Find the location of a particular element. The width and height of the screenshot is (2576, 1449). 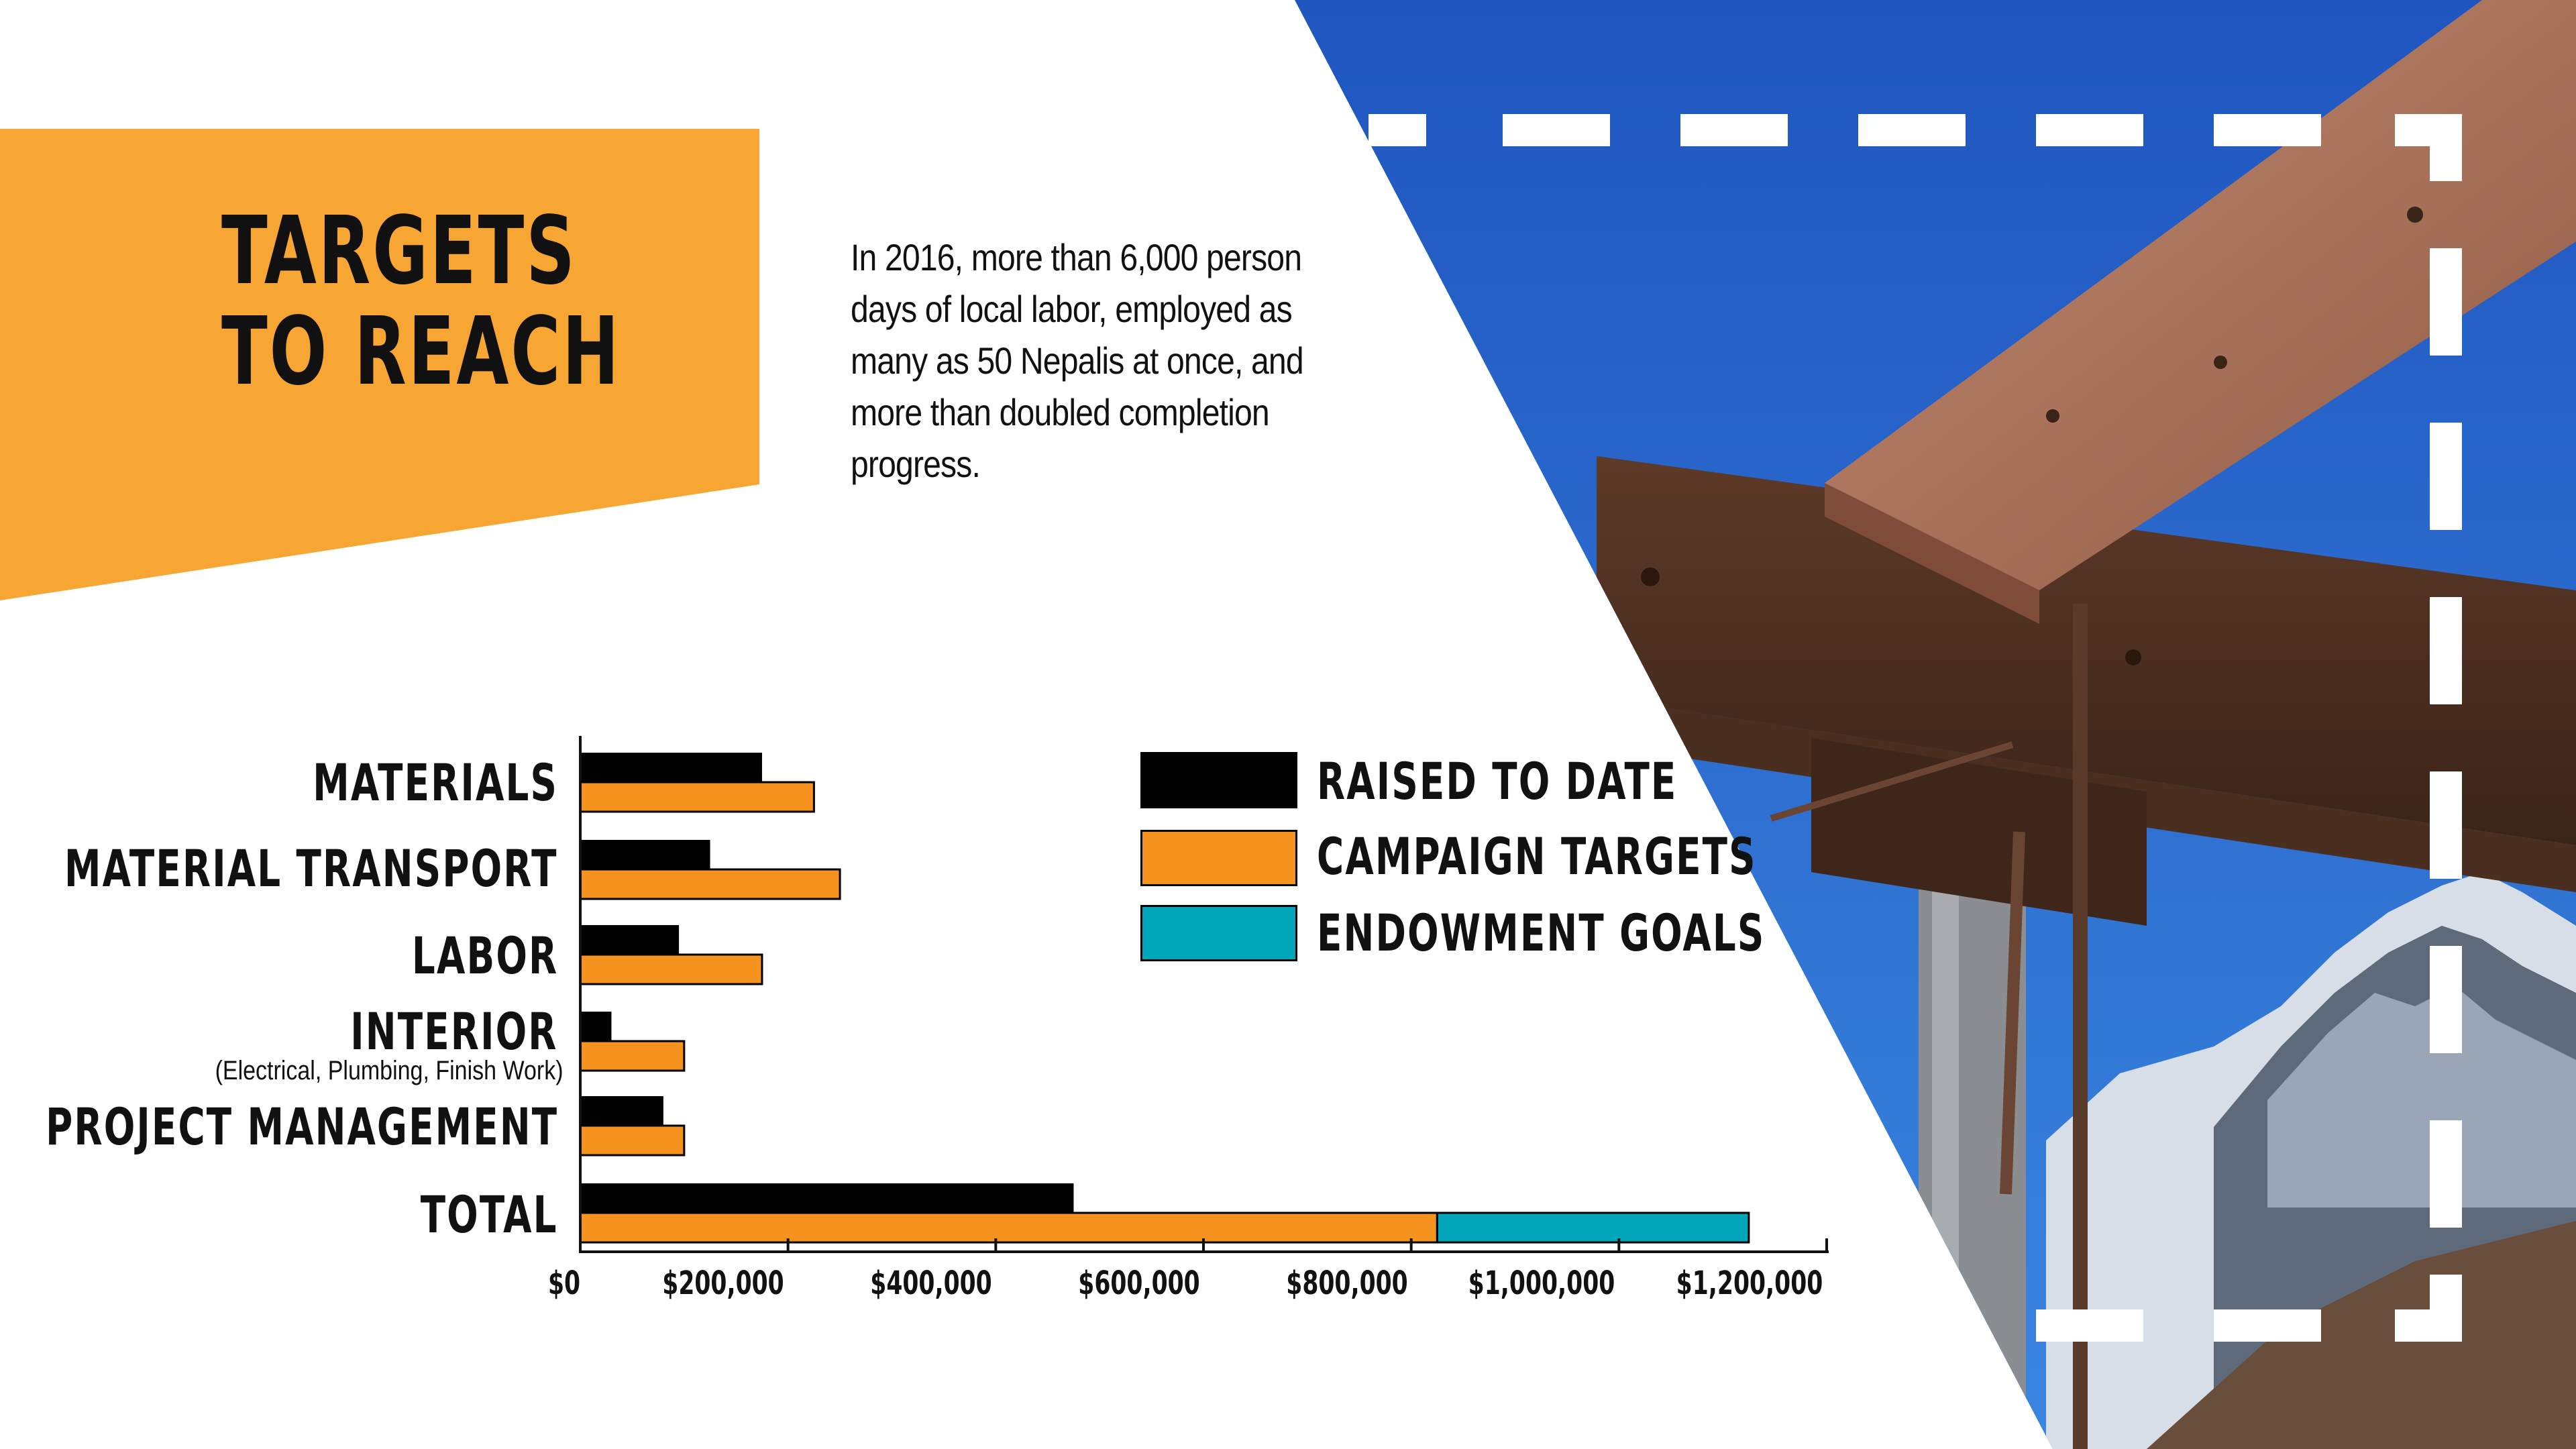

banner-shape is located at coordinates (379, 364).